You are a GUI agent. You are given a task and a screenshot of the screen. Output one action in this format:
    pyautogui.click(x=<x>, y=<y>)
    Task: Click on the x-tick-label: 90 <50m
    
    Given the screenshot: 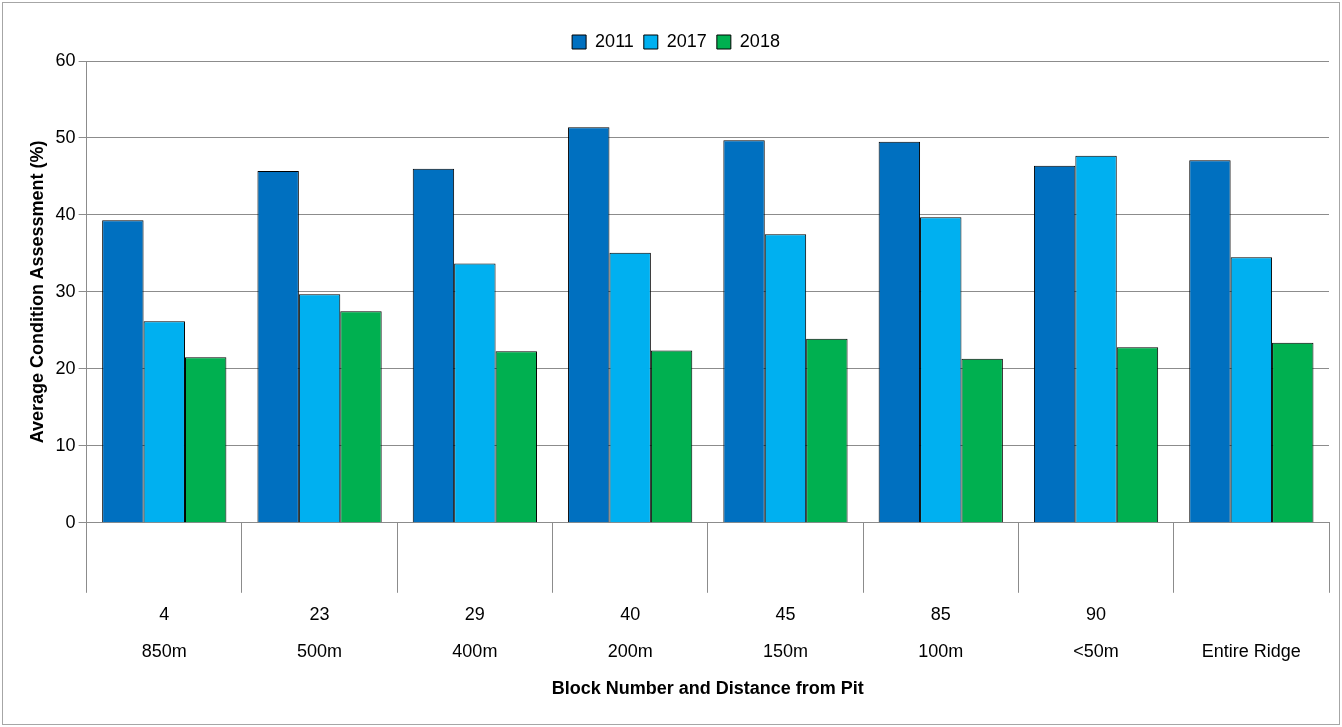 What is the action you would take?
    pyautogui.click(x=1096, y=632)
    